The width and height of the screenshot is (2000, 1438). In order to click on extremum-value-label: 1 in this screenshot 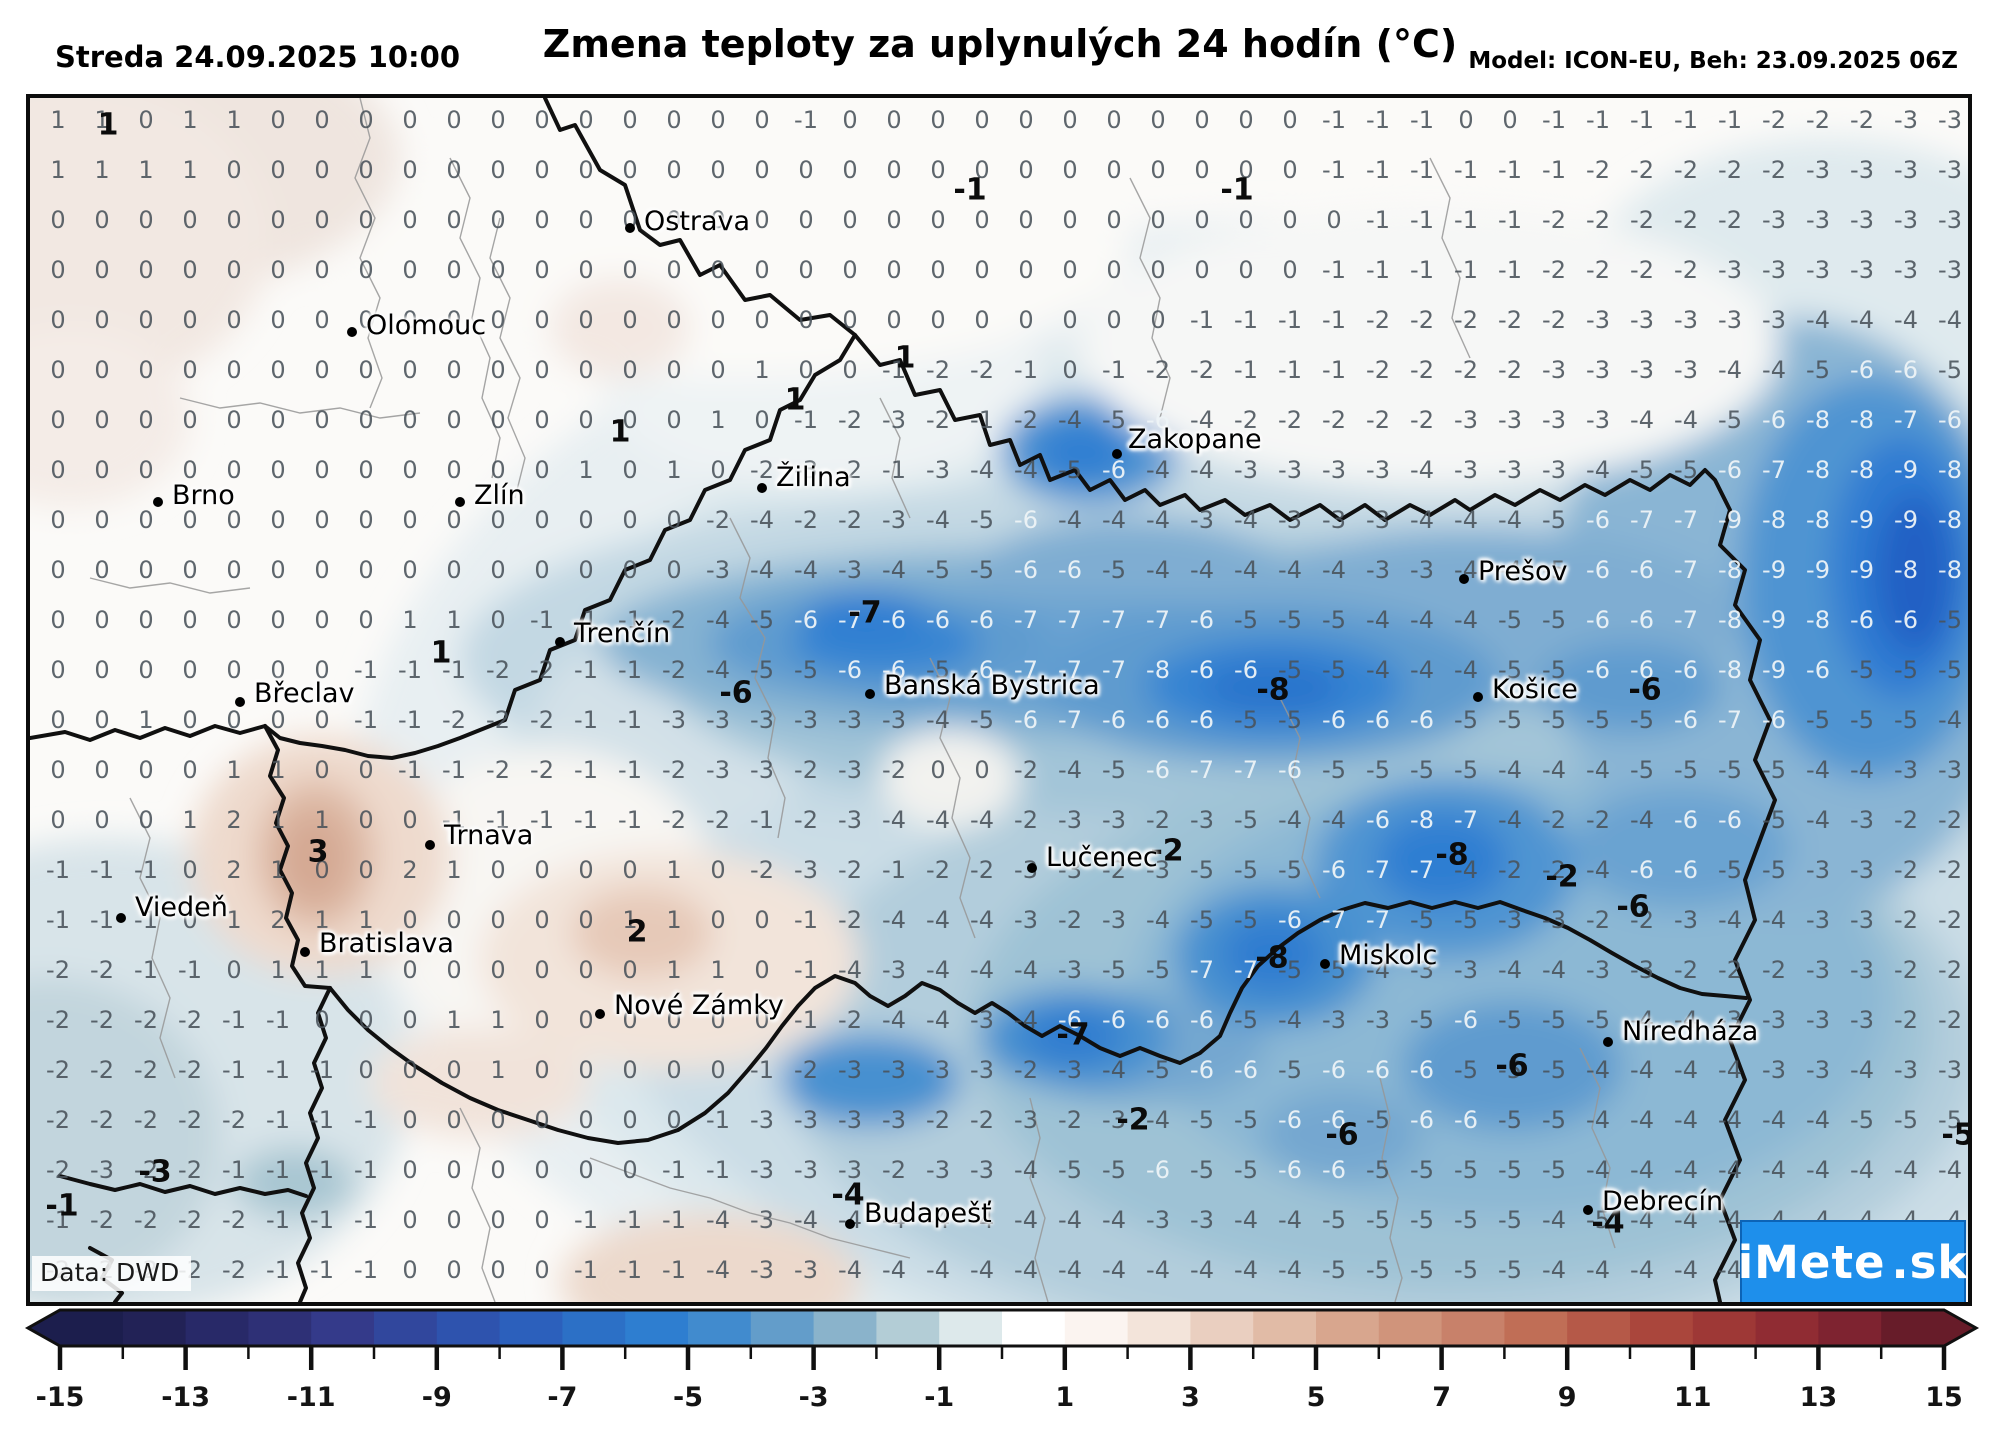, I will do `click(905, 358)`.